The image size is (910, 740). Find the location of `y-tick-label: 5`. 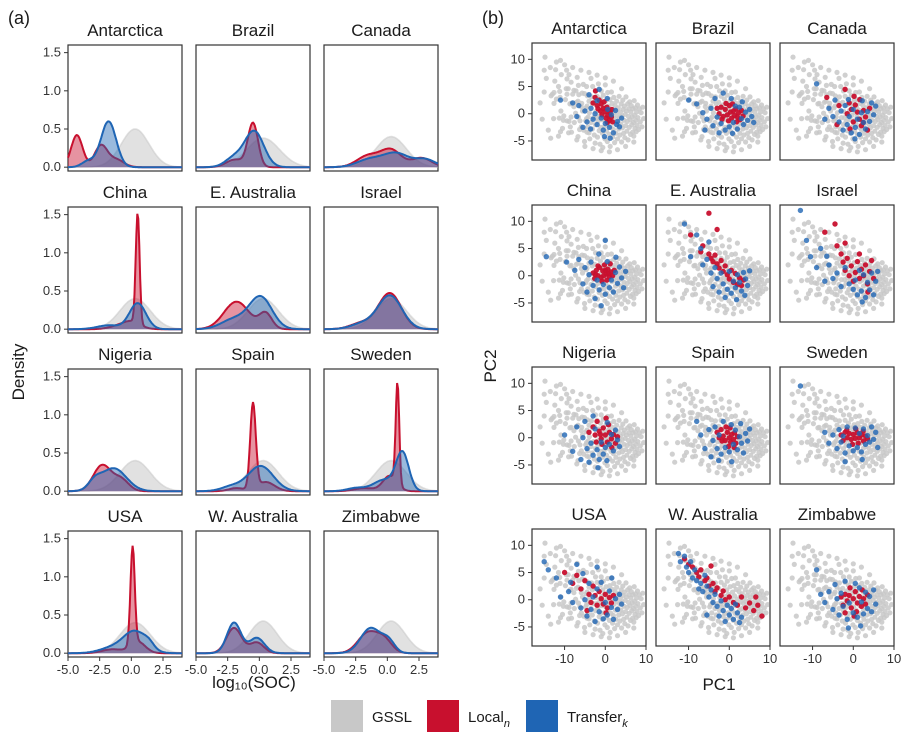

y-tick-label: 5 is located at coordinates (521, 410).